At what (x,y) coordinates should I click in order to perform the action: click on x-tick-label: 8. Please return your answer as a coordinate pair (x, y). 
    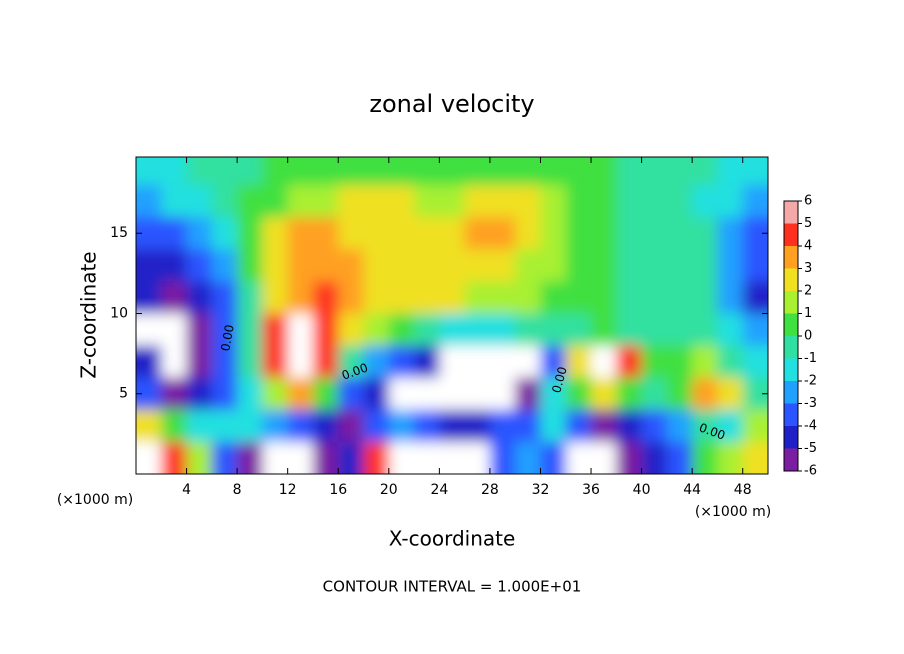
    Looking at the image, I should click on (237, 490).